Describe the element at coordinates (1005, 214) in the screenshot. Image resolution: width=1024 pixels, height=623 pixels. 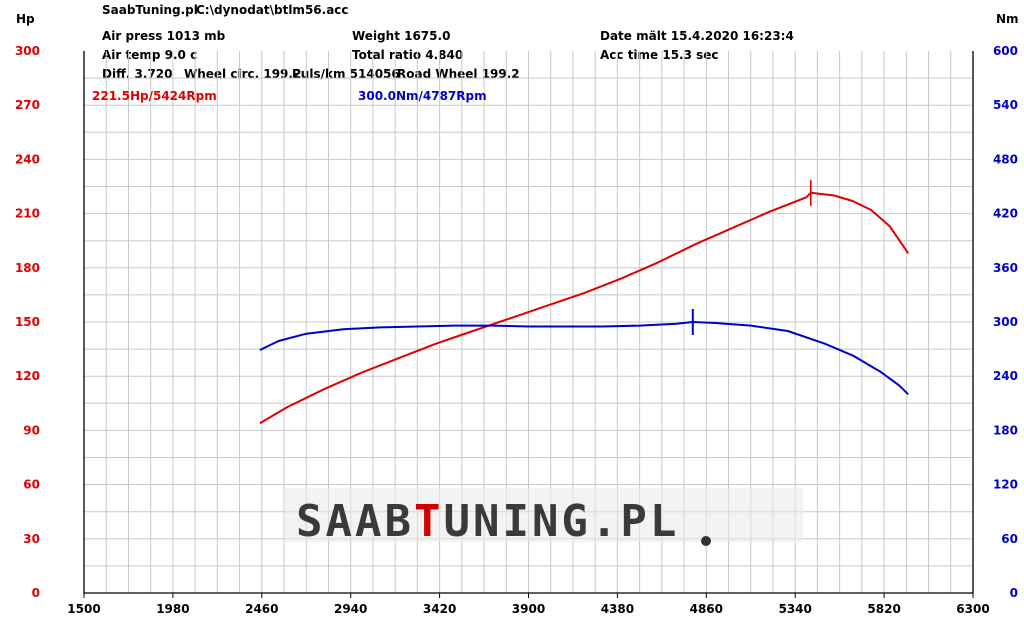
I see `right-tick-label: 420` at that location.